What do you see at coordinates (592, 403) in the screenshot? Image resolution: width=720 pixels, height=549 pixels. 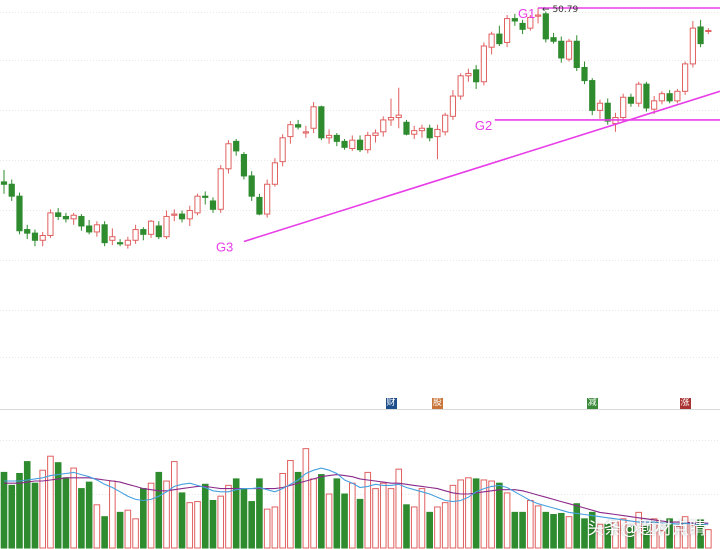 I see `event-marker: 减` at bounding box center [592, 403].